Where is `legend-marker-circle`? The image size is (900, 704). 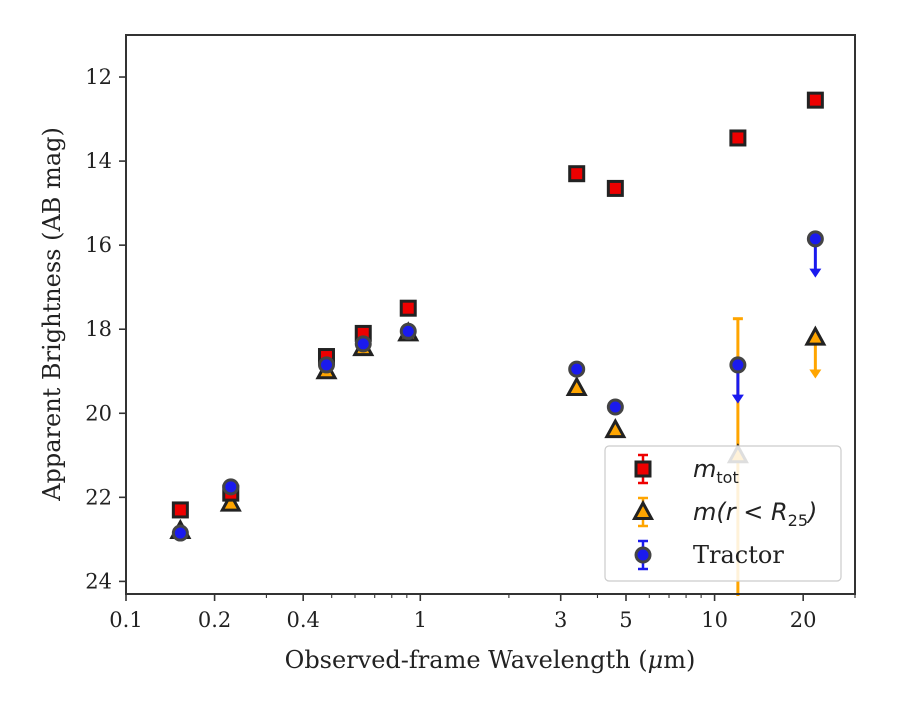 legend-marker-circle is located at coordinates (643, 555).